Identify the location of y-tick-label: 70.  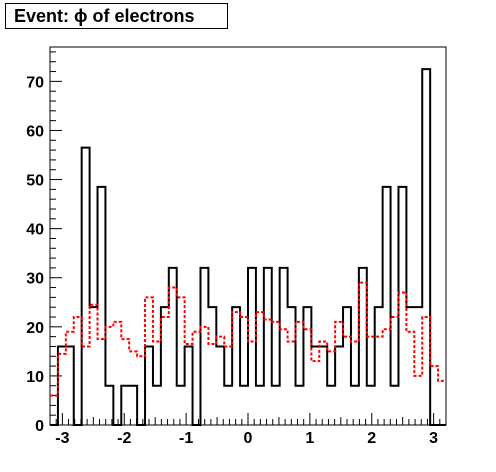
(35, 82).